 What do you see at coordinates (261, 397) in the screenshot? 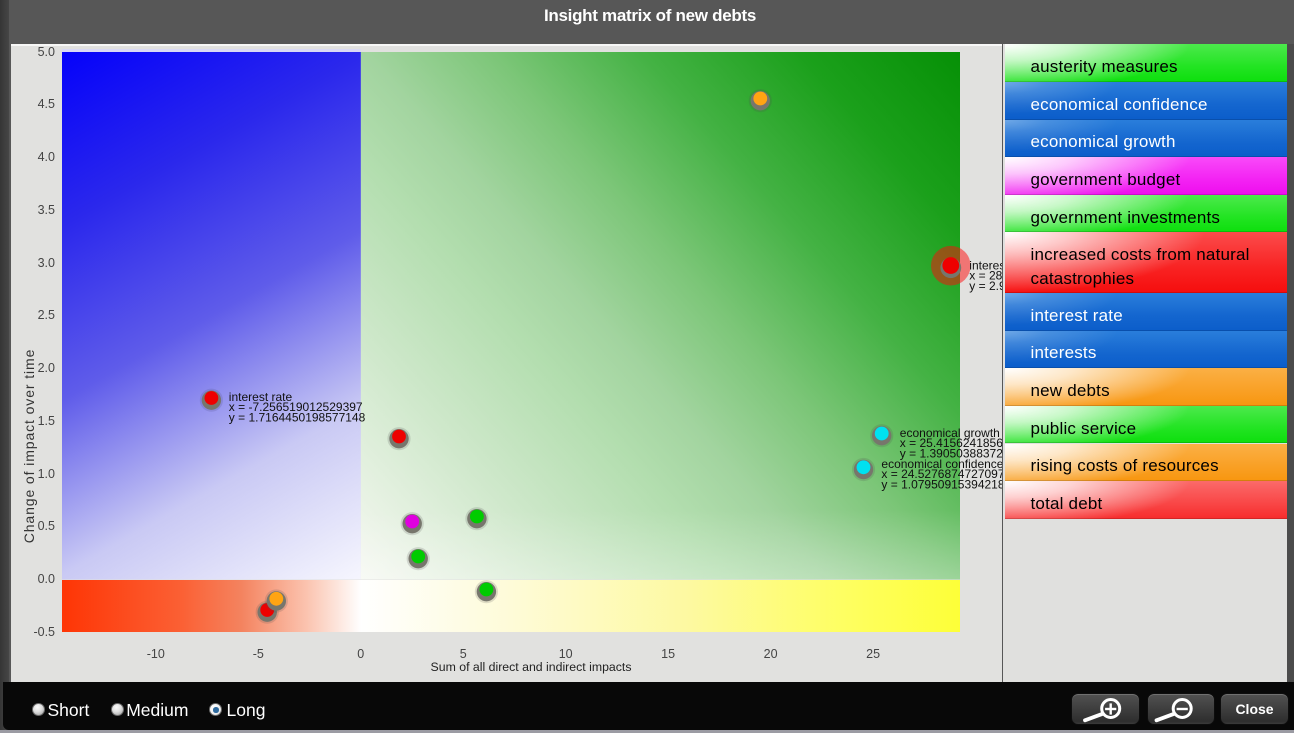
I see `svg-text: interest rate` at bounding box center [261, 397].